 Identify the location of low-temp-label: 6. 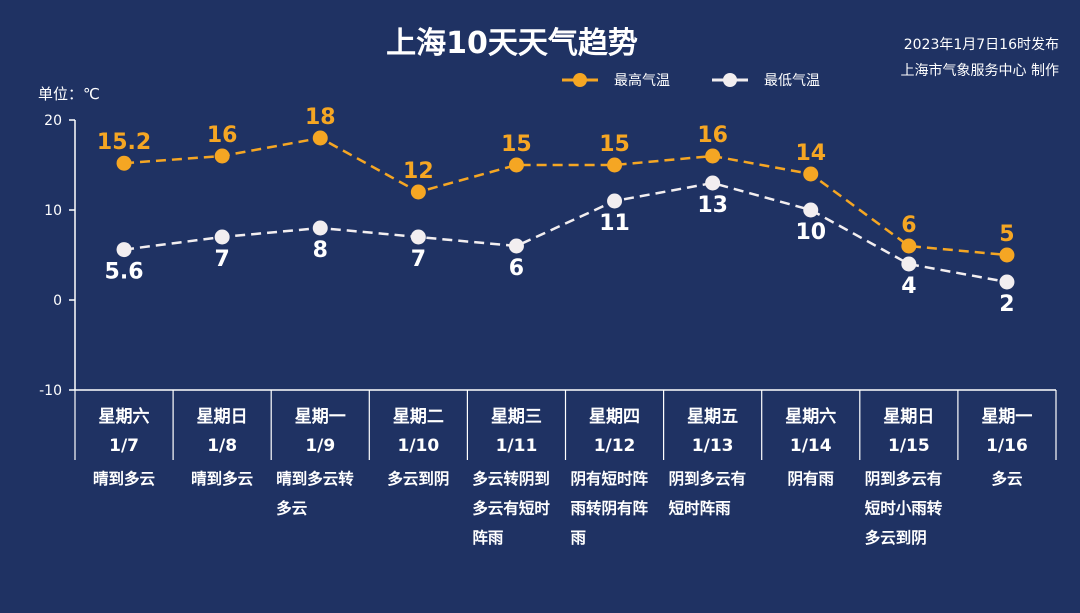
(516, 268).